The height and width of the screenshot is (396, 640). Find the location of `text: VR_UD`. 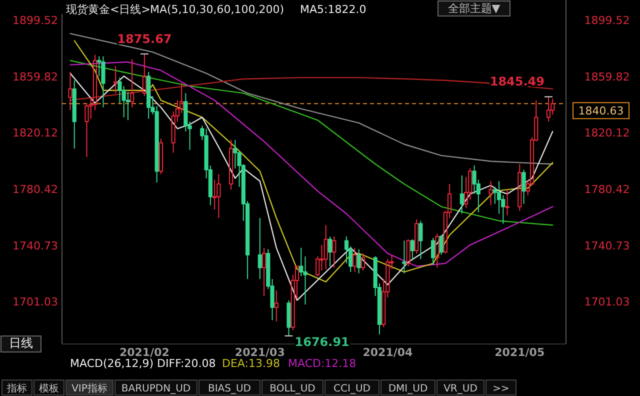

text: VR_UD is located at coordinates (461, 389).